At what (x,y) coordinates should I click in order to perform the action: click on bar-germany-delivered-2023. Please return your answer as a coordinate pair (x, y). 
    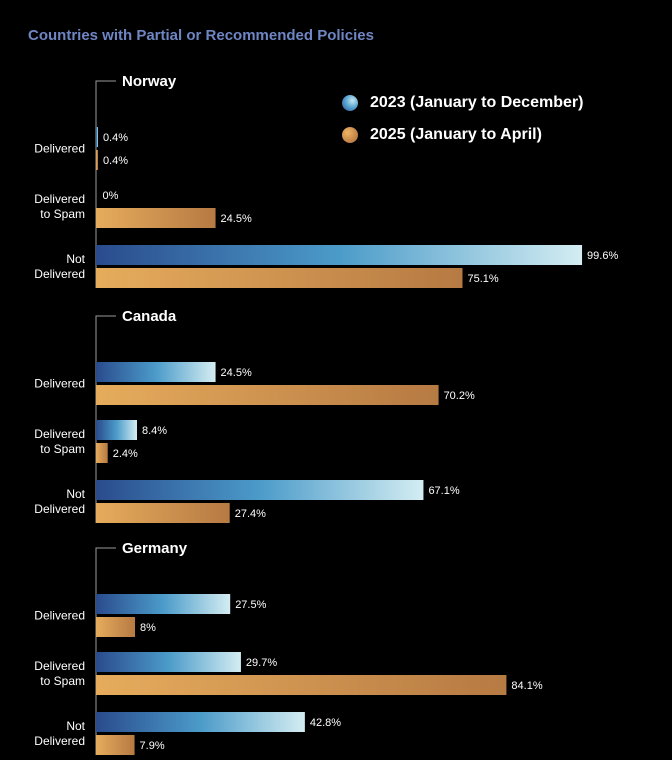
    Looking at the image, I should click on (163, 604).